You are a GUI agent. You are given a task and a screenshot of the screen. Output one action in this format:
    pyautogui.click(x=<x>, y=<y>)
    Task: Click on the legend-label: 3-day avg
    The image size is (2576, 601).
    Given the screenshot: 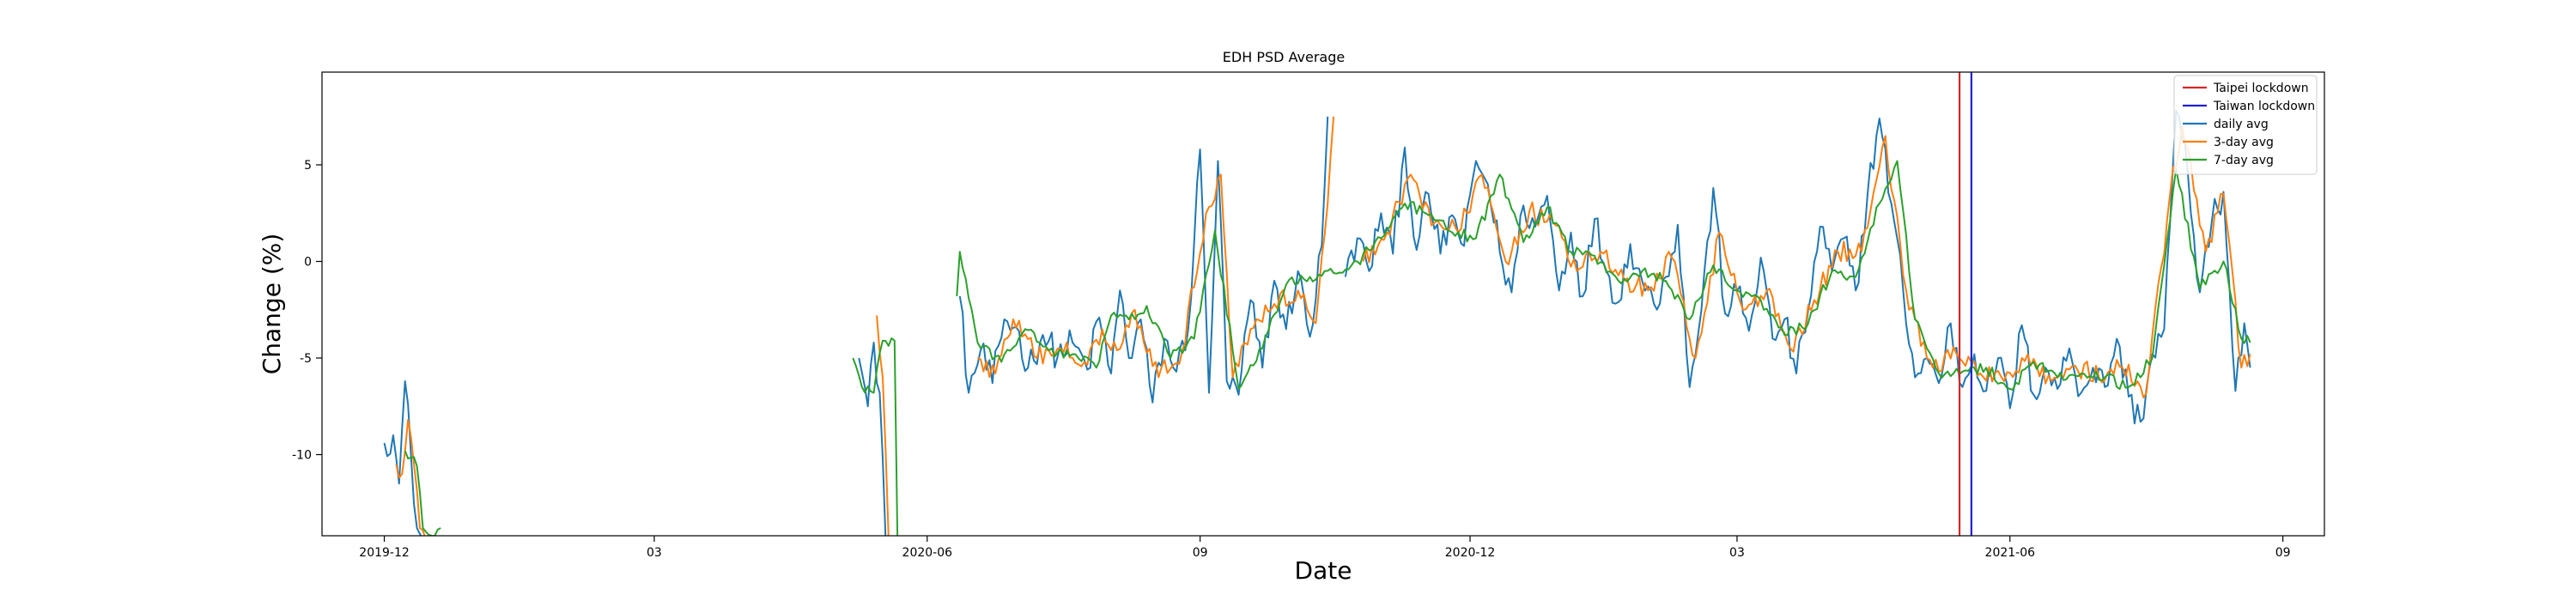 What is the action you would take?
    pyautogui.click(x=2244, y=142)
    